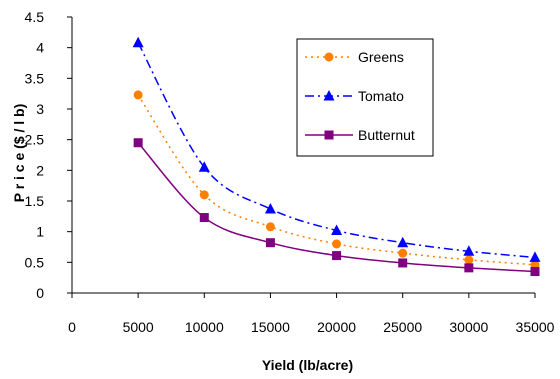 This screenshot has width=560, height=379. I want to click on x-tick-label: 5000, so click(138, 327).